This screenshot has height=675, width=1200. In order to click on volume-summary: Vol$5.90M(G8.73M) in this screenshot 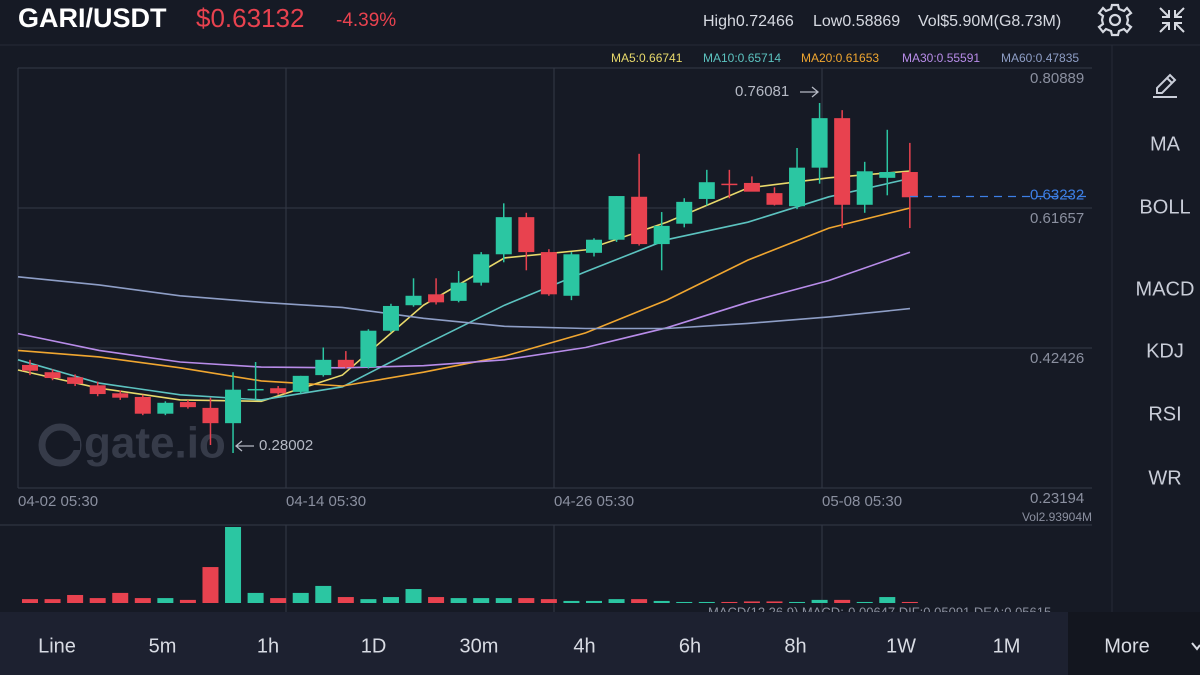, I will do `click(989, 21)`.